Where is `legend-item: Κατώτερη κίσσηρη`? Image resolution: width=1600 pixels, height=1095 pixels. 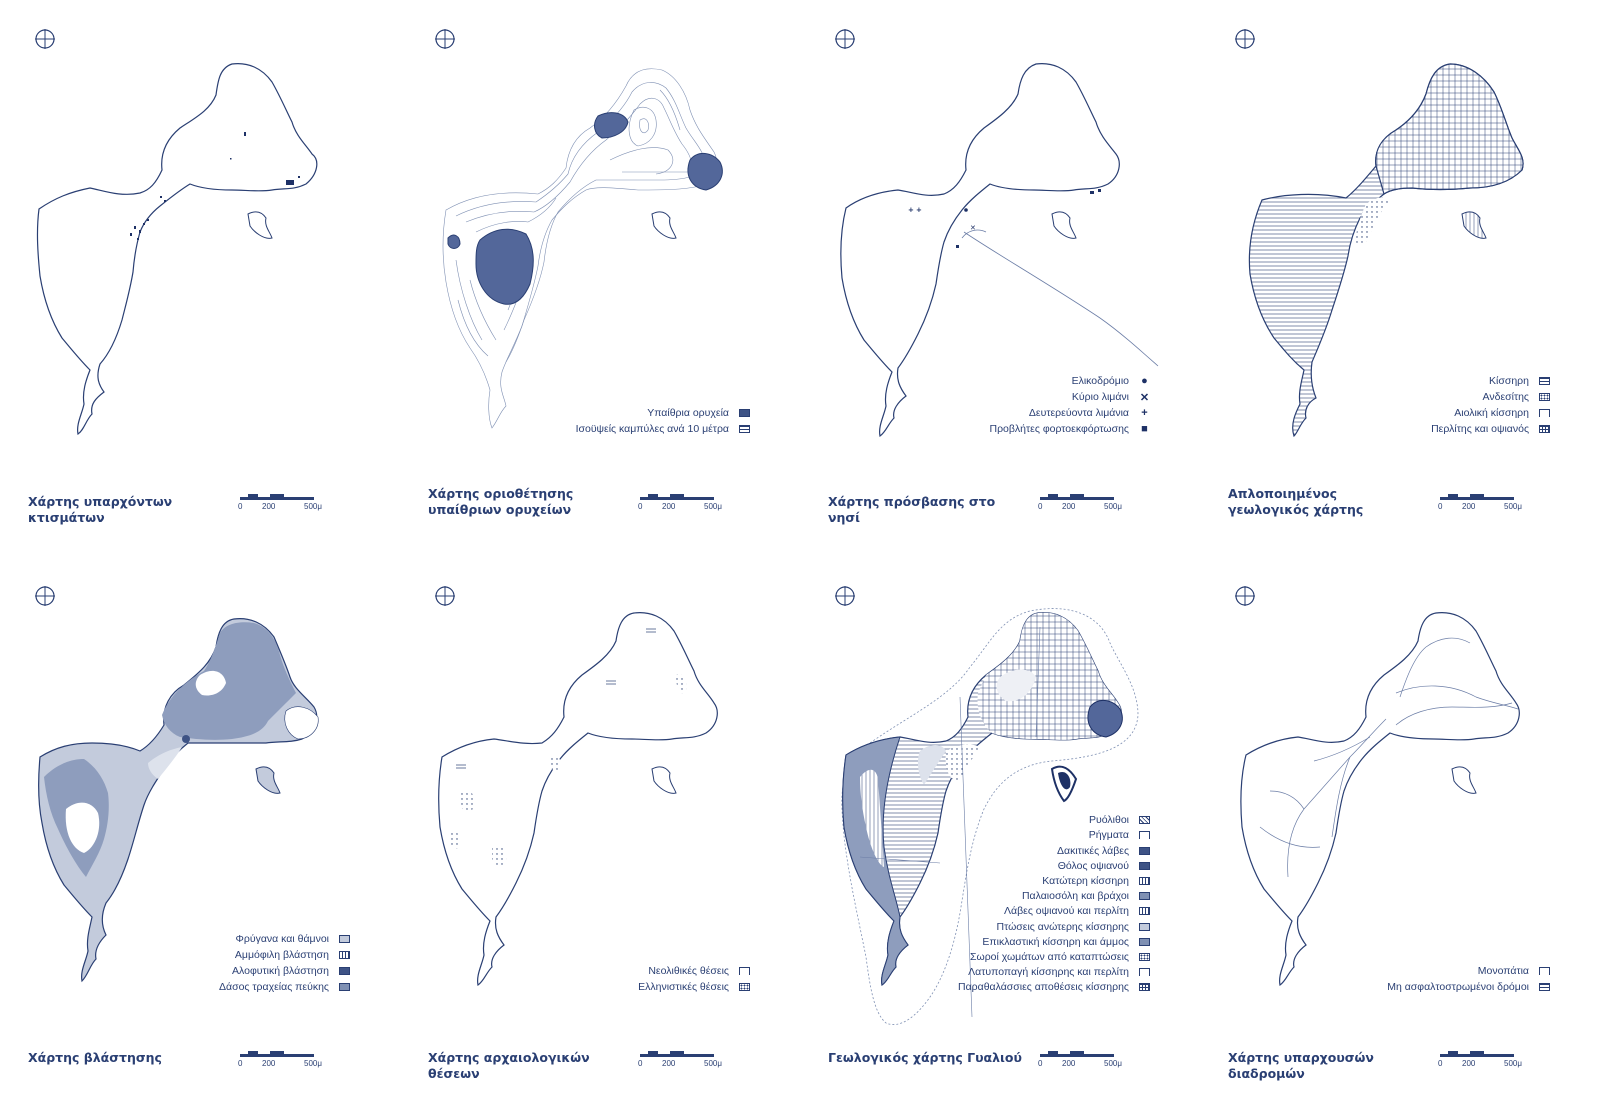
legend-item: Κατώτερη κίσσηρη is located at coordinates (1035, 880).